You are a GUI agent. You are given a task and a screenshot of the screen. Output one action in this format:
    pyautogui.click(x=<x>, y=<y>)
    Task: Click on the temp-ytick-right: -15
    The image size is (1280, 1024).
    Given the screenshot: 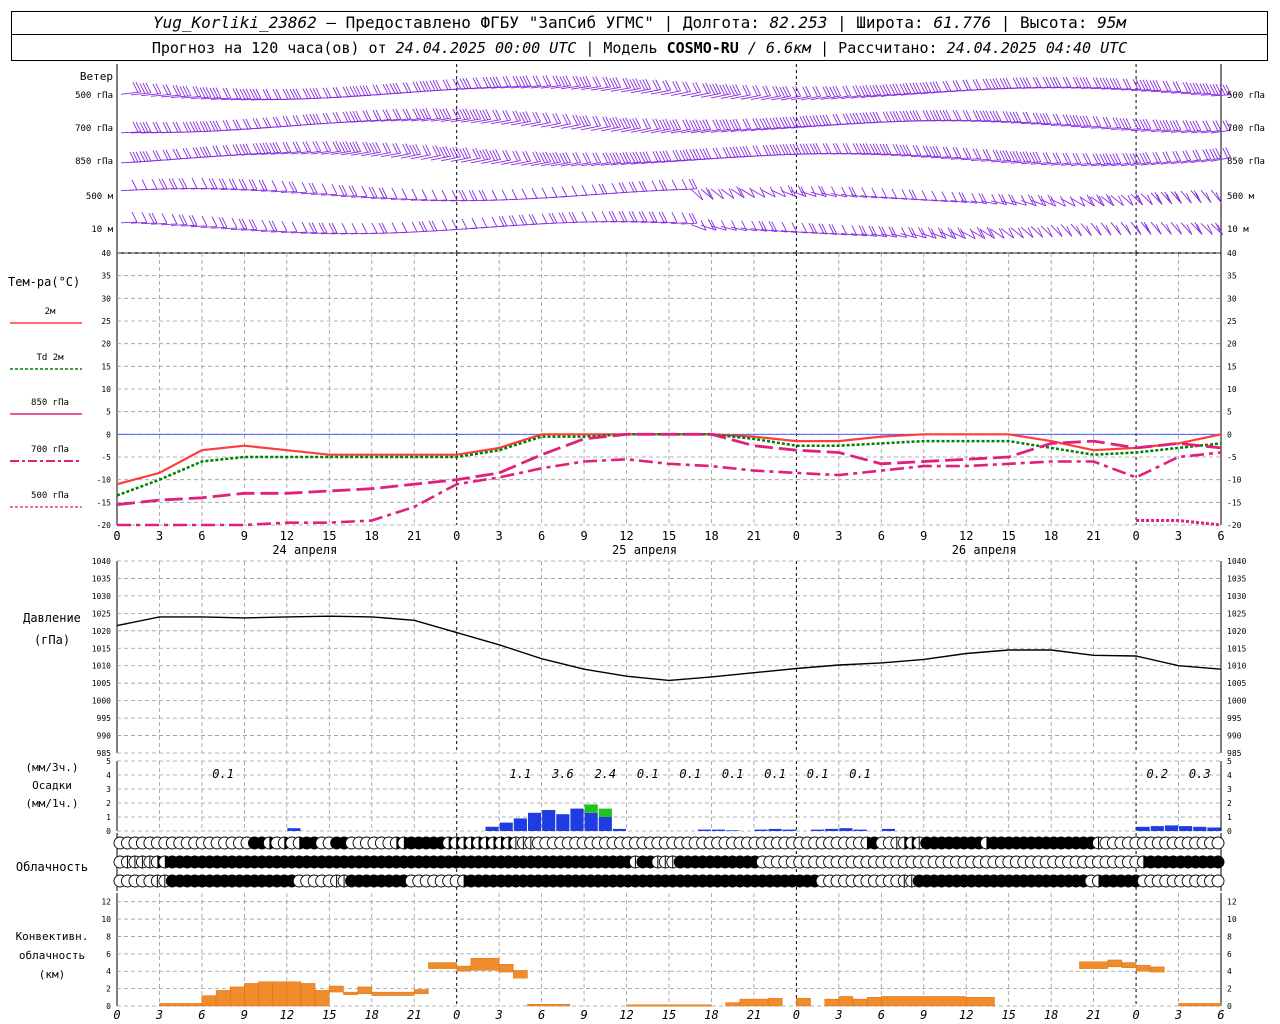 What is the action you would take?
    pyautogui.click(x=1234, y=502)
    